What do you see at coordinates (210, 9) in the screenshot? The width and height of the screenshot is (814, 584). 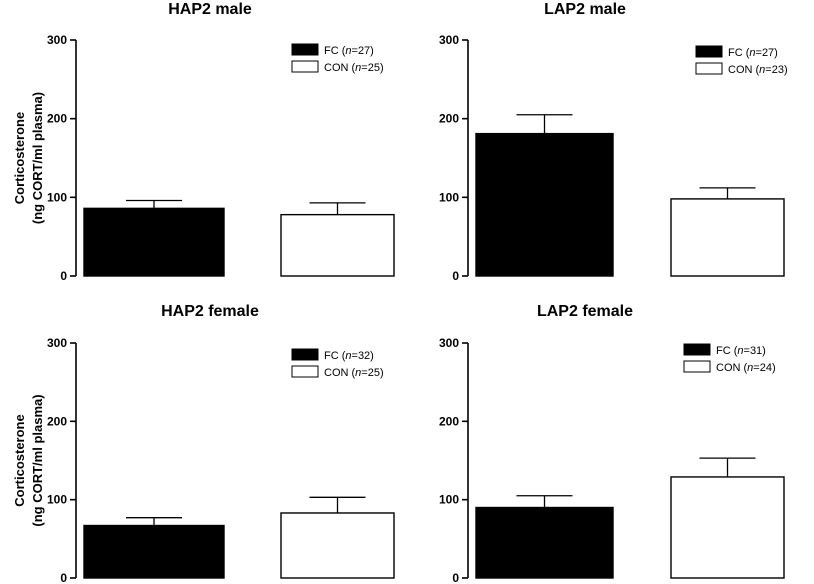 I see `panel-title: HAP2 male` at bounding box center [210, 9].